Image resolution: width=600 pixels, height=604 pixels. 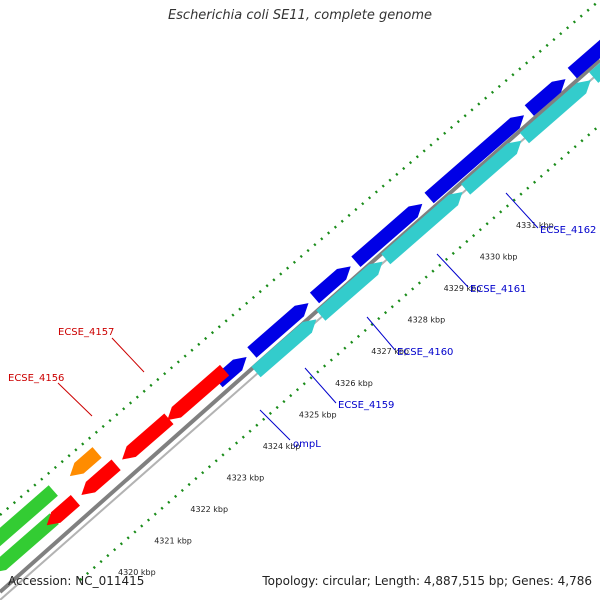 What do you see at coordinates (318, 414) in the screenshot?
I see `scale-tick-label: 4325 kbp` at bounding box center [318, 414].